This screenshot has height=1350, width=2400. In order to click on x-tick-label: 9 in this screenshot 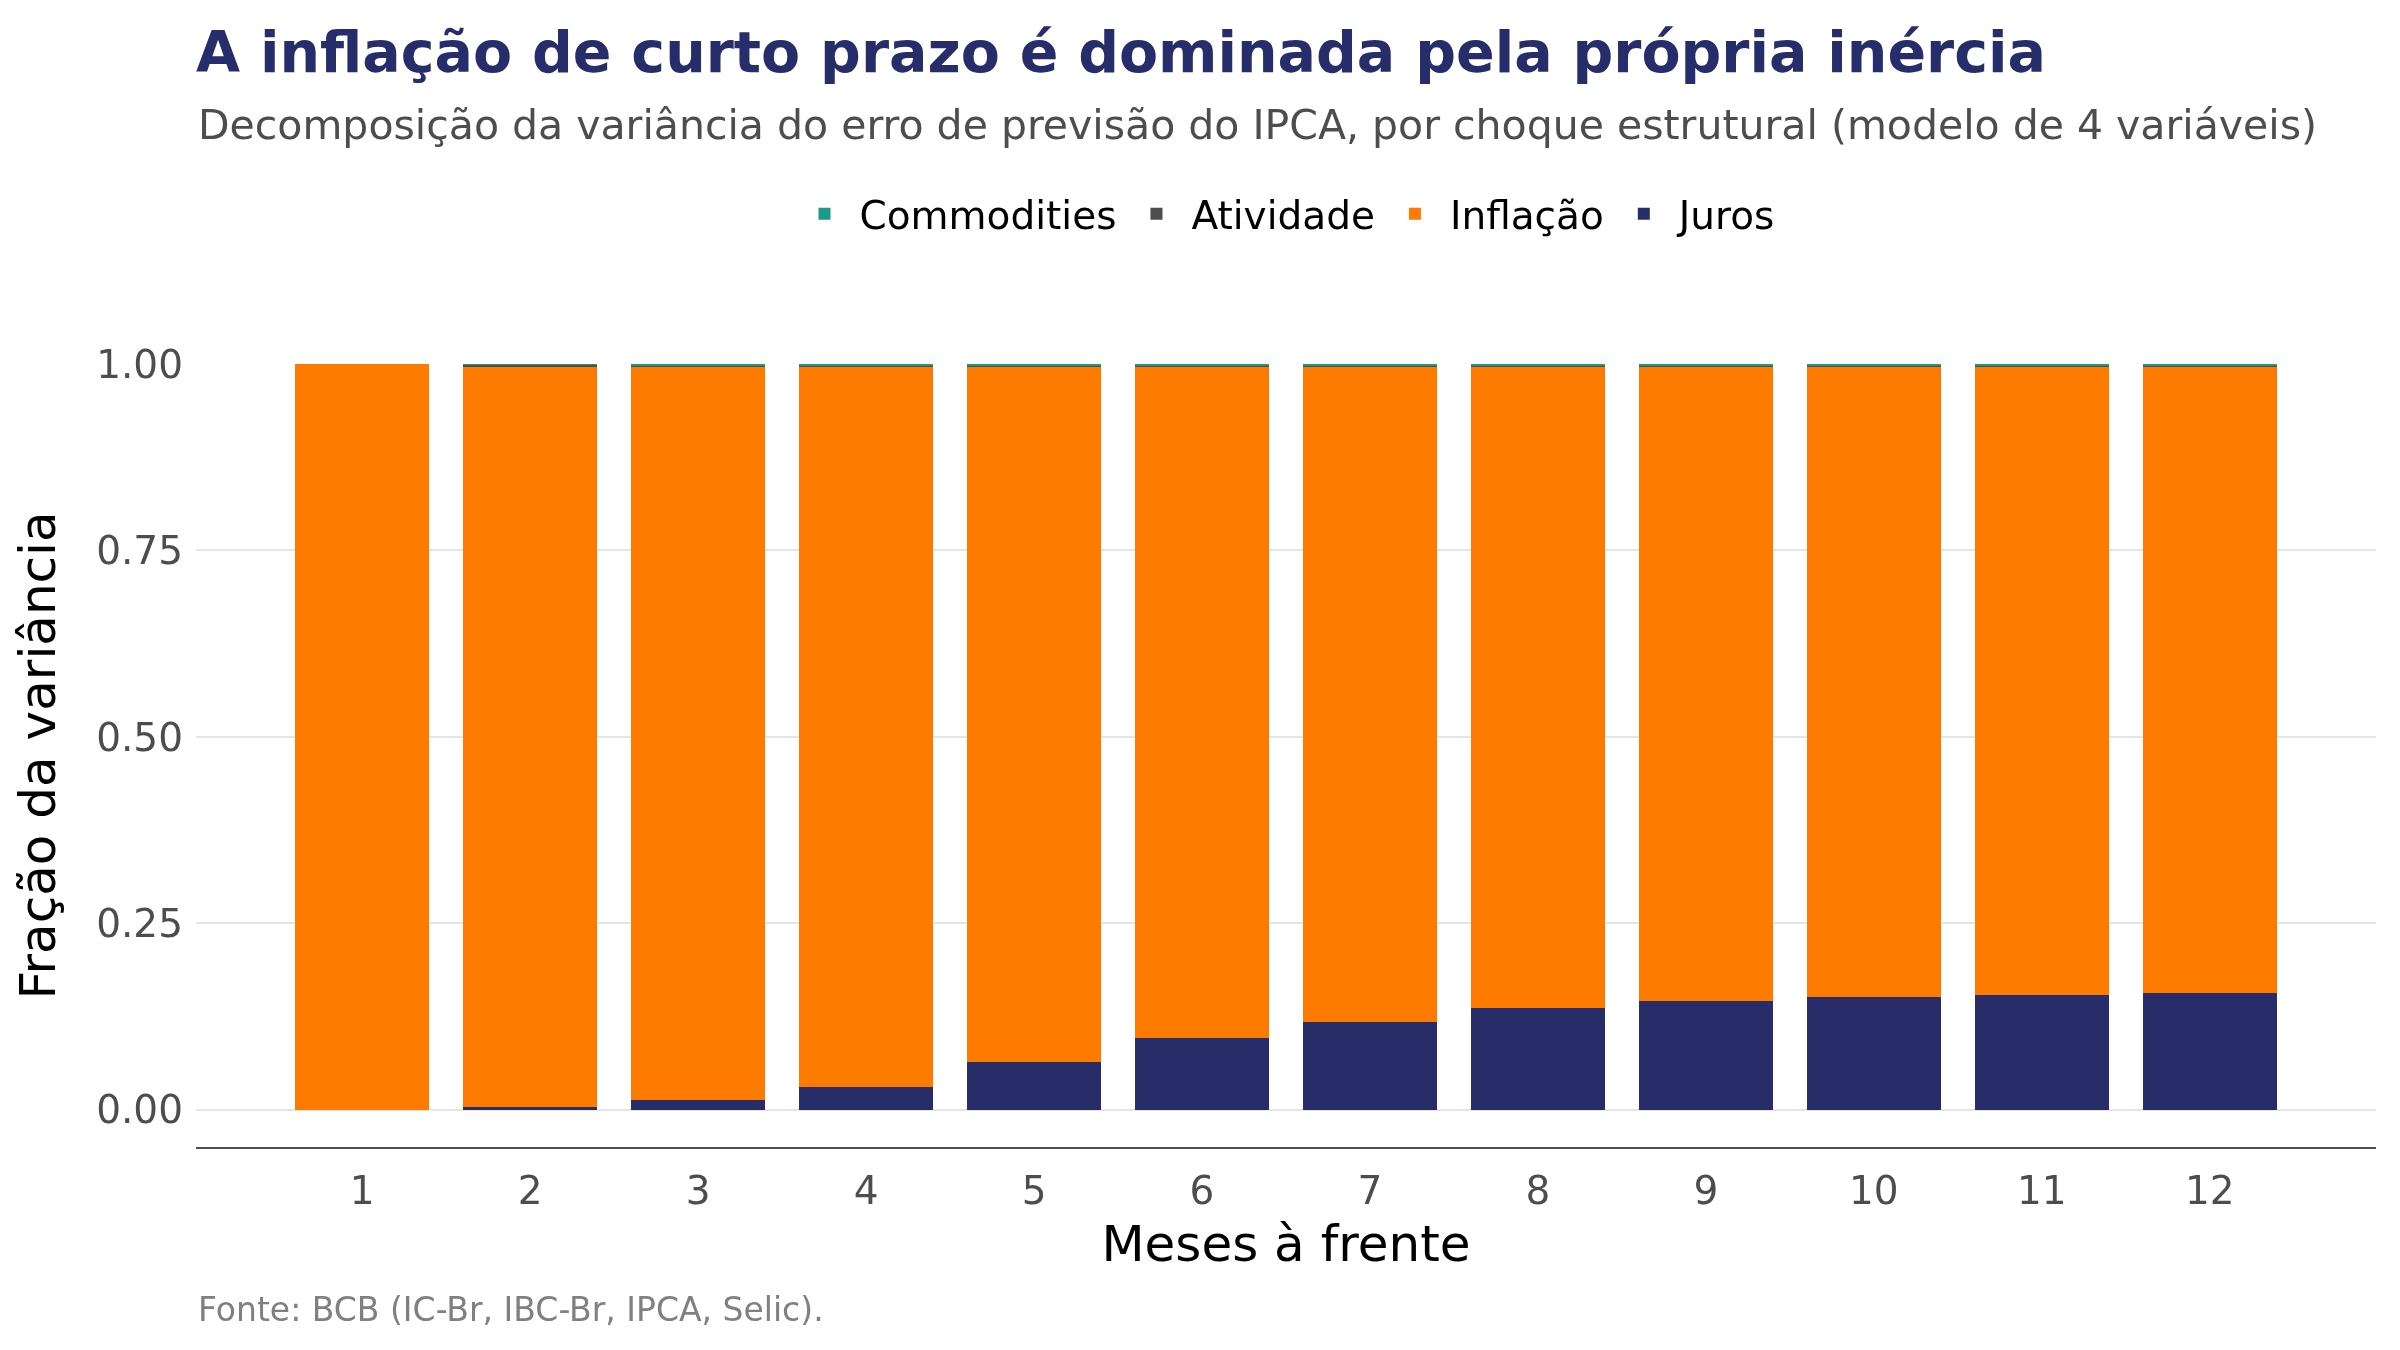, I will do `click(1706, 1190)`.